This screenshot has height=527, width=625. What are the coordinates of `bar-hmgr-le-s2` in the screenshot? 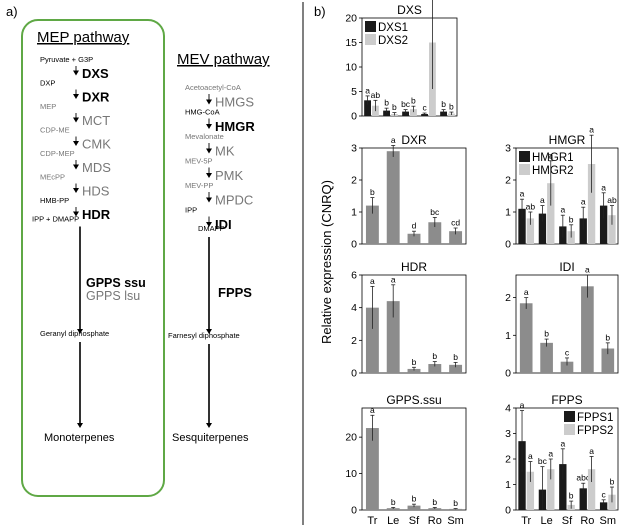 It's located at (551, 213).